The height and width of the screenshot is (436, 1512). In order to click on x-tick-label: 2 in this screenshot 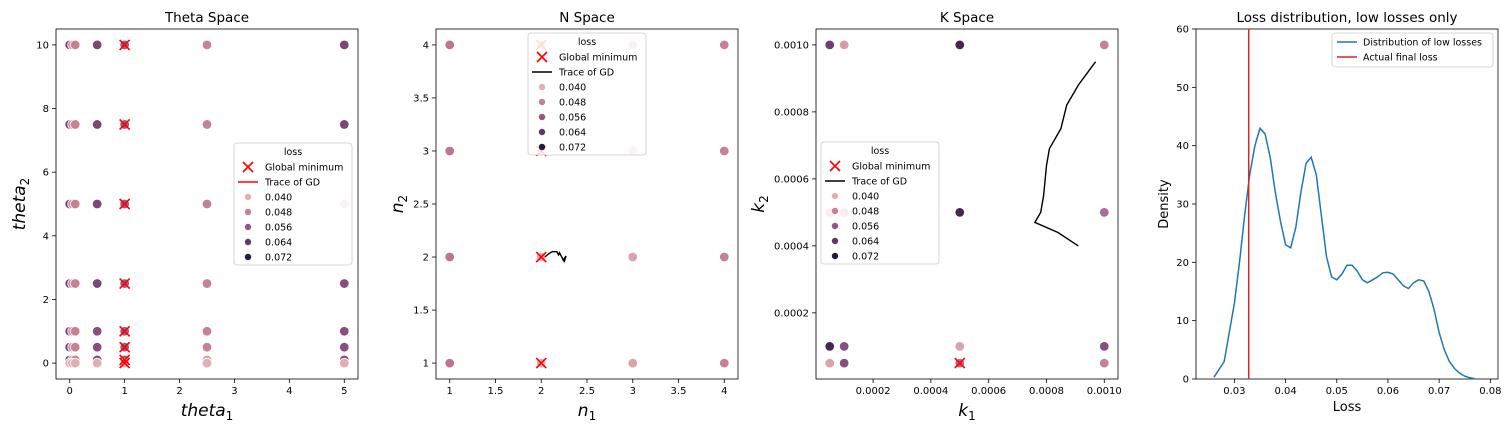, I will do `click(541, 391)`.